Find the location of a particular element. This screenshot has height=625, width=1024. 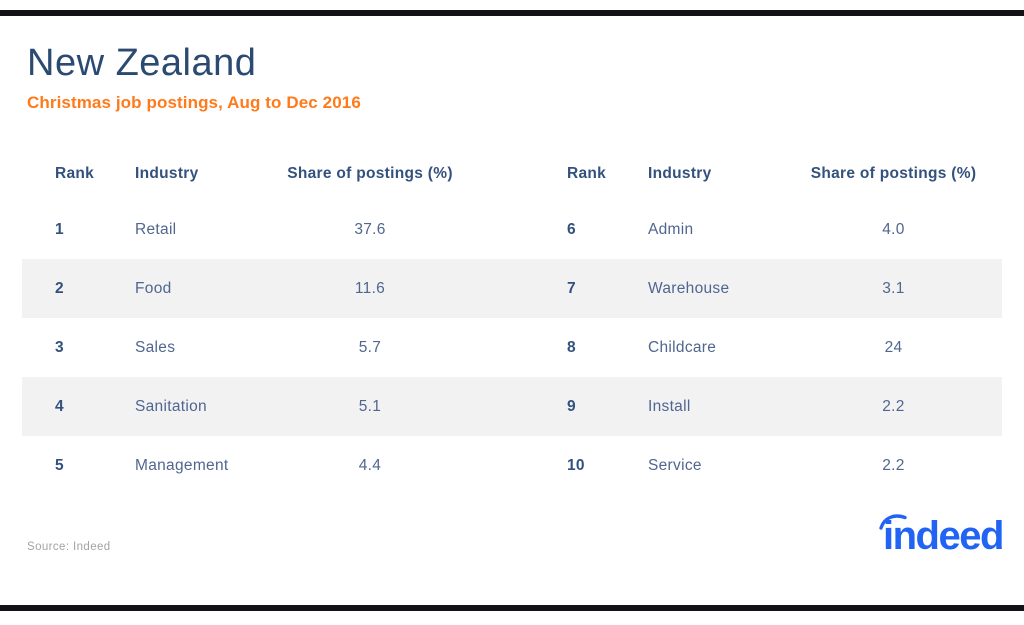

industry-cell: Warehouse is located at coordinates (689, 288).